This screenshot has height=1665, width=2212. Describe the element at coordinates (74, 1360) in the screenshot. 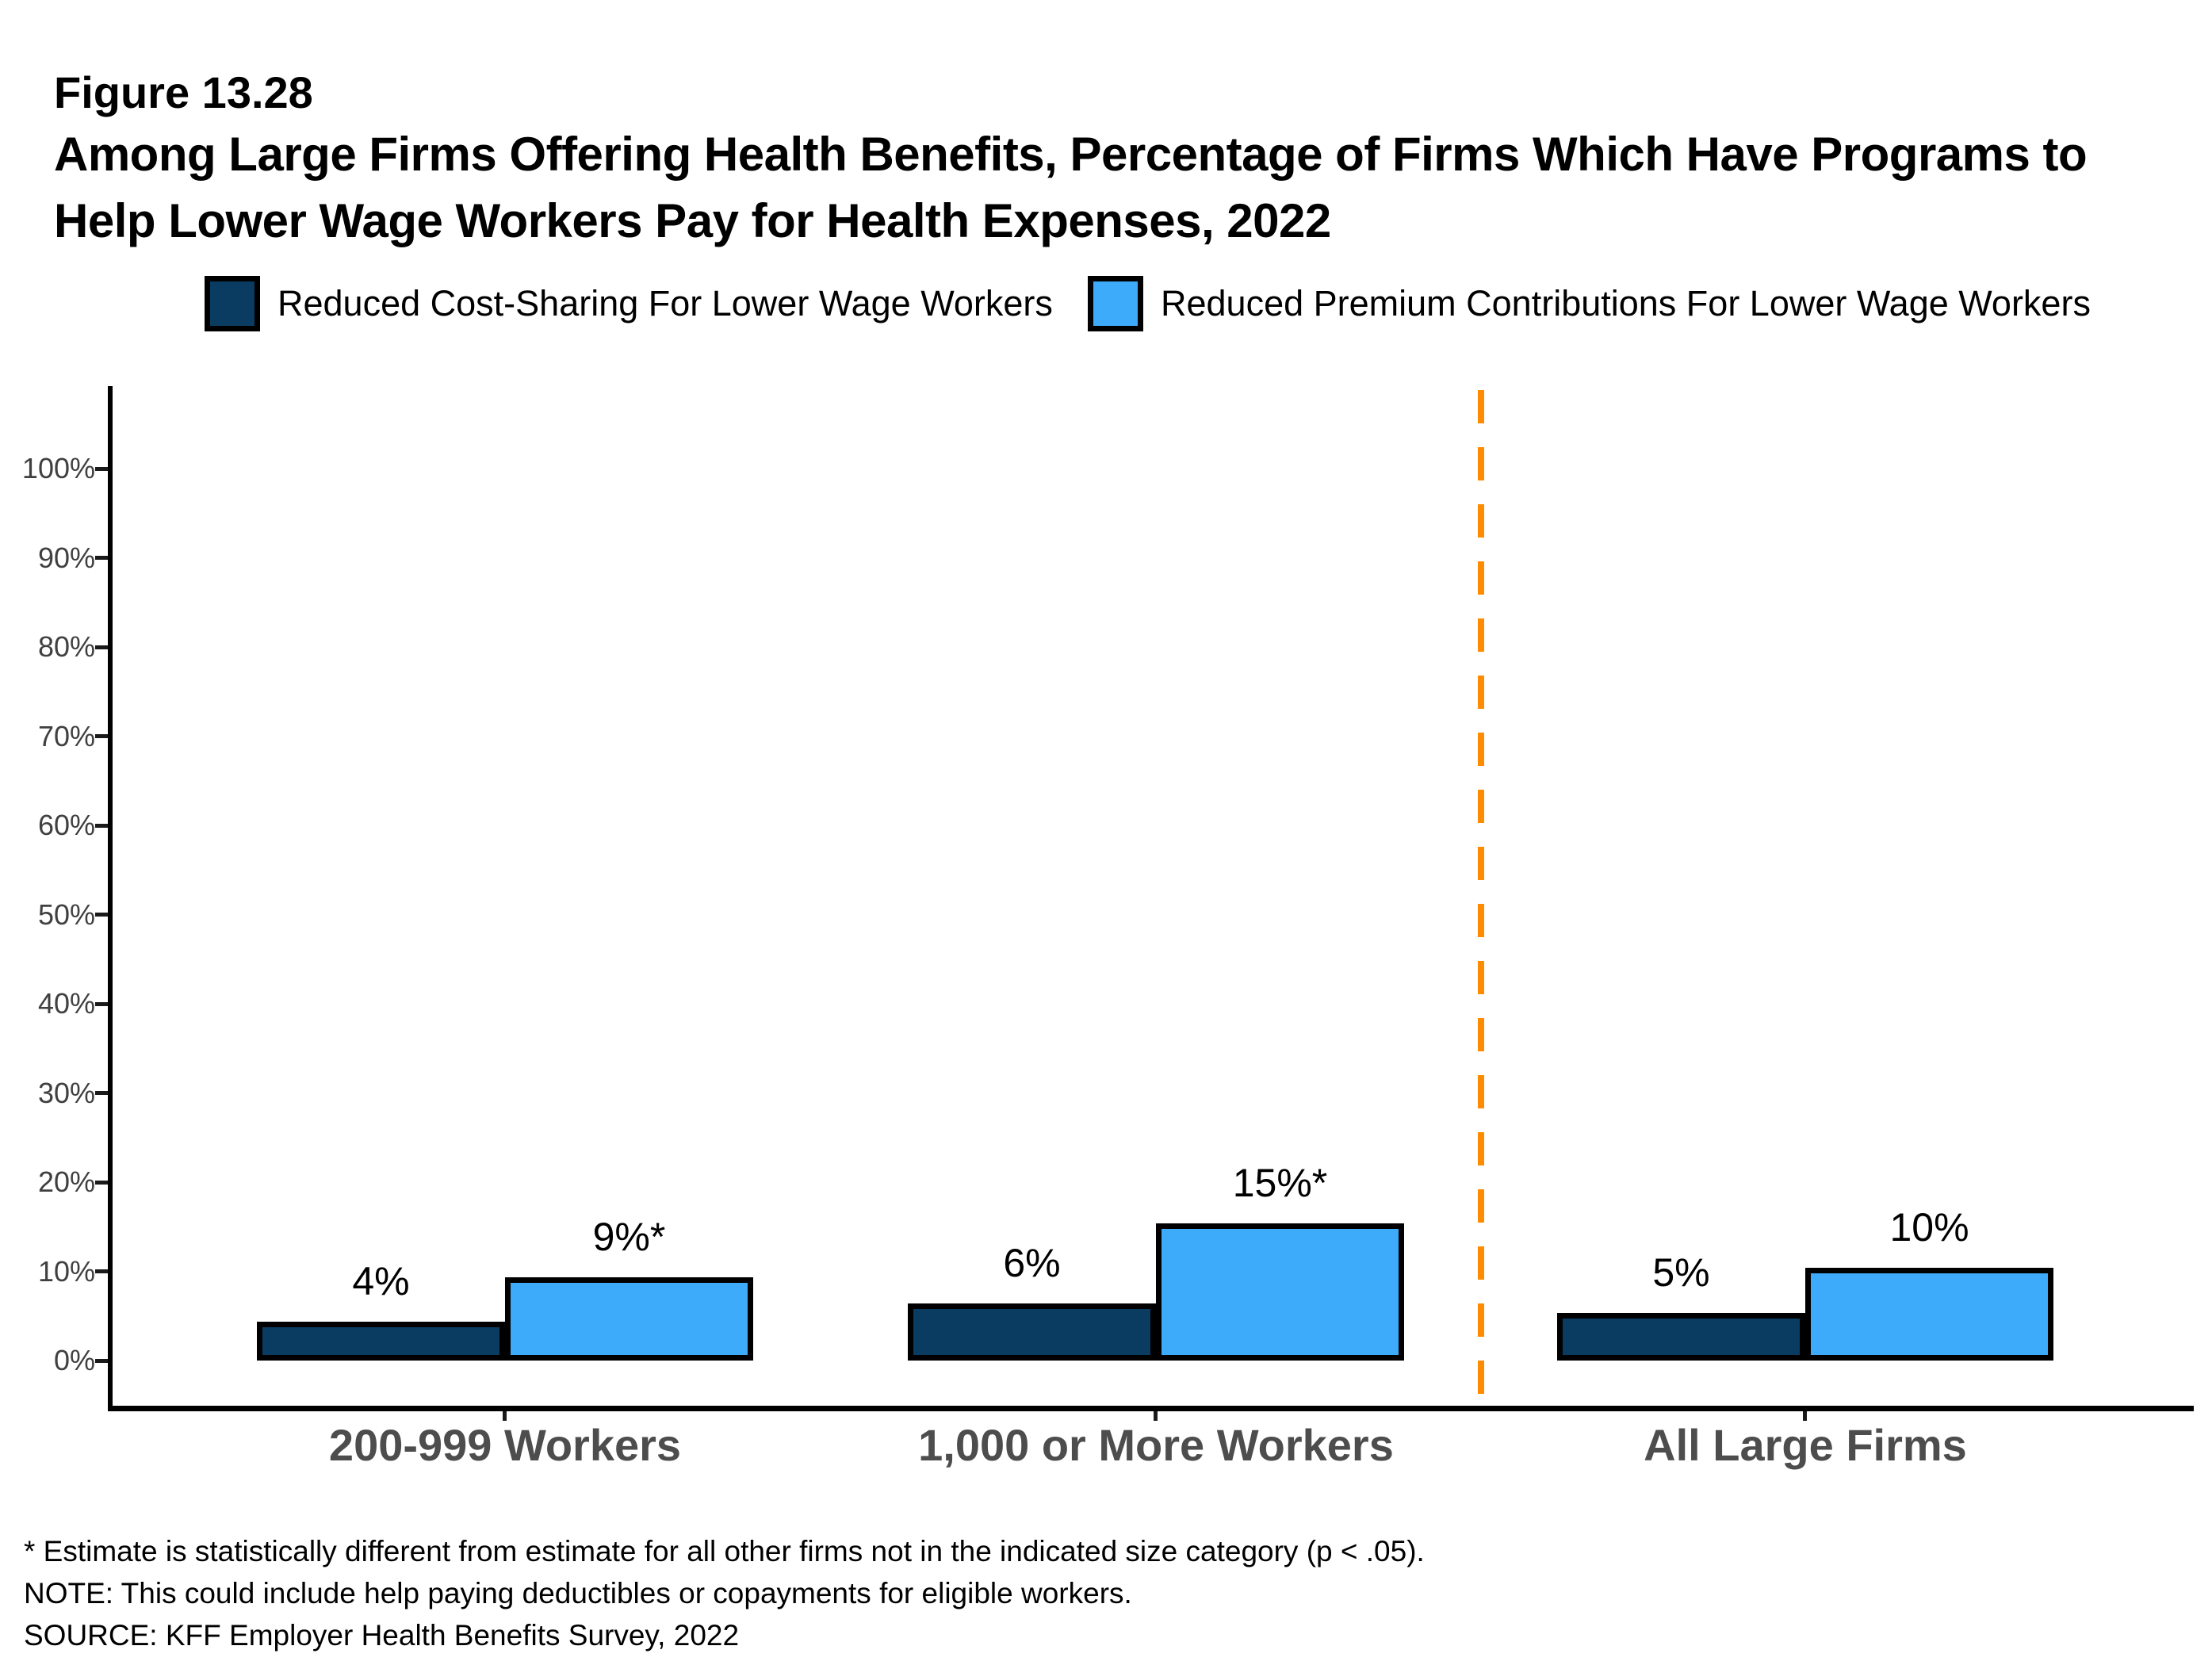

I see `y-axis-tick-label: 0%` at that location.